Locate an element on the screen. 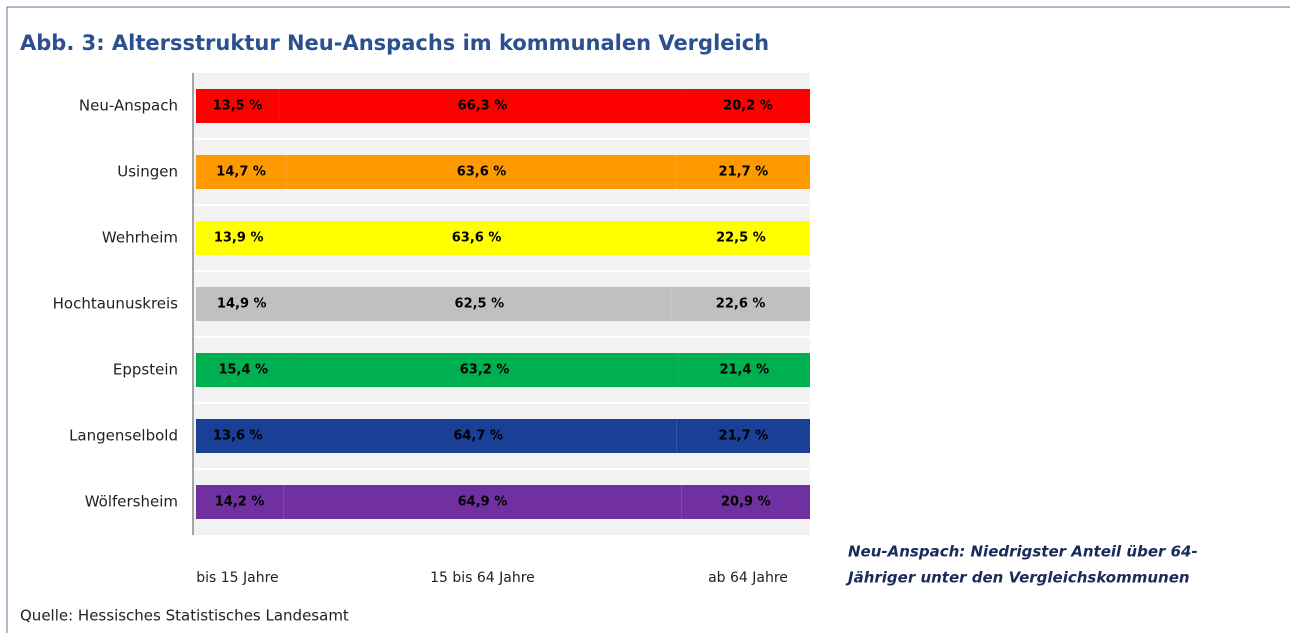 Image resolution: width=1290 pixels, height=633 pixels. data-label: 14,7 % is located at coordinates (241, 172).